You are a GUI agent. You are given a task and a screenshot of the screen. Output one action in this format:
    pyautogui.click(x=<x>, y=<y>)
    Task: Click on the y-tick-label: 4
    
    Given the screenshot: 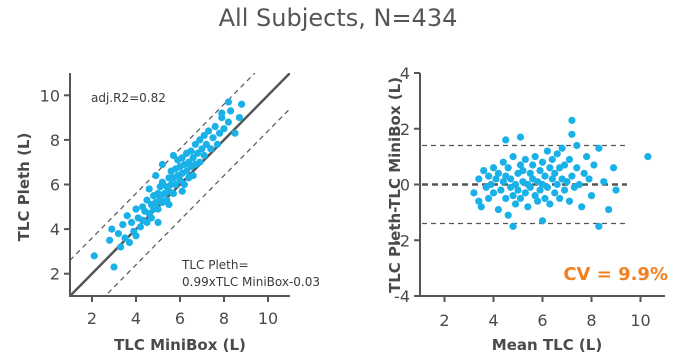 What is the action you would take?
    pyautogui.click(x=55, y=229)
    